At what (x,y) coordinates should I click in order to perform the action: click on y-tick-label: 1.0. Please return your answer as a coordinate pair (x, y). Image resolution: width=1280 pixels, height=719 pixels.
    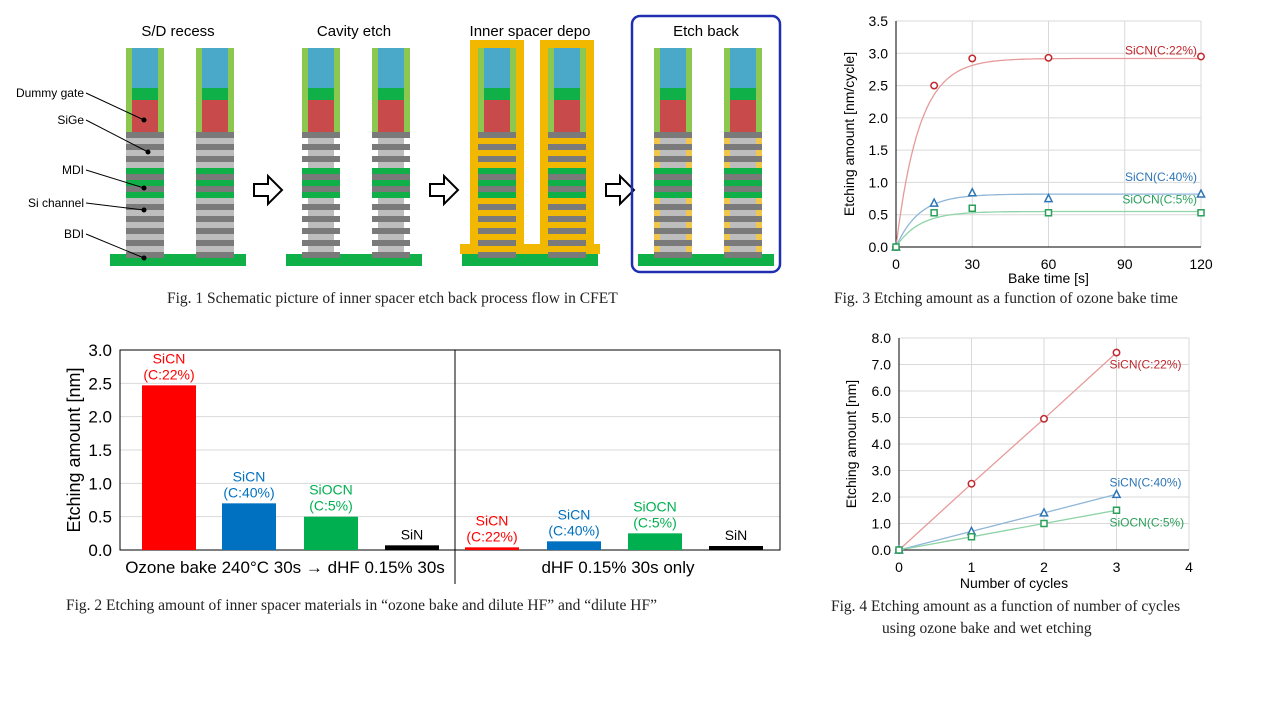
    Looking at the image, I should click on (882, 524).